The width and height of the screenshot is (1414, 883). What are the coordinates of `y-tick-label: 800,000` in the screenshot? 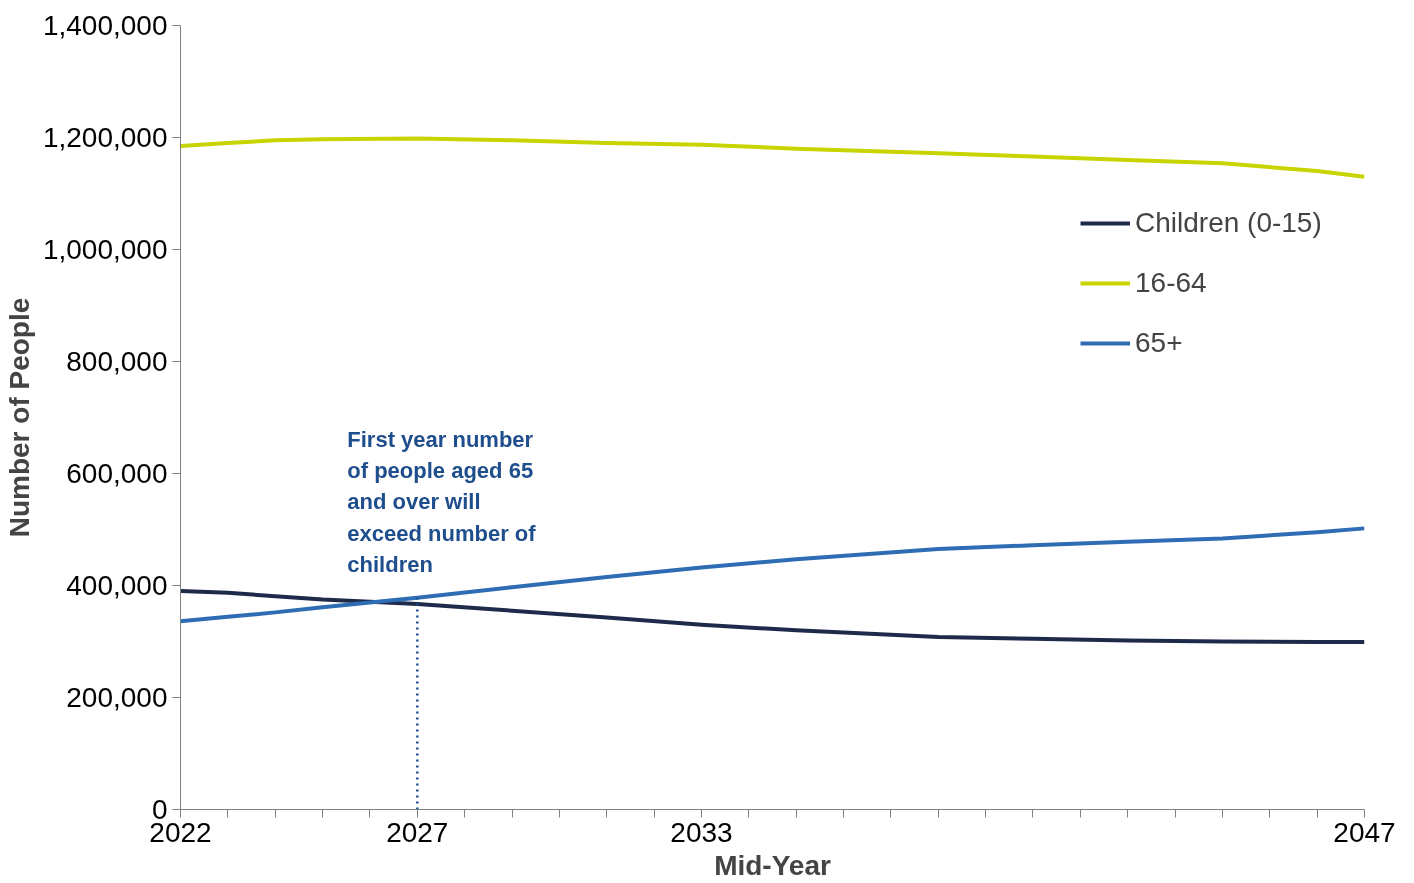 It's located at (117, 361).